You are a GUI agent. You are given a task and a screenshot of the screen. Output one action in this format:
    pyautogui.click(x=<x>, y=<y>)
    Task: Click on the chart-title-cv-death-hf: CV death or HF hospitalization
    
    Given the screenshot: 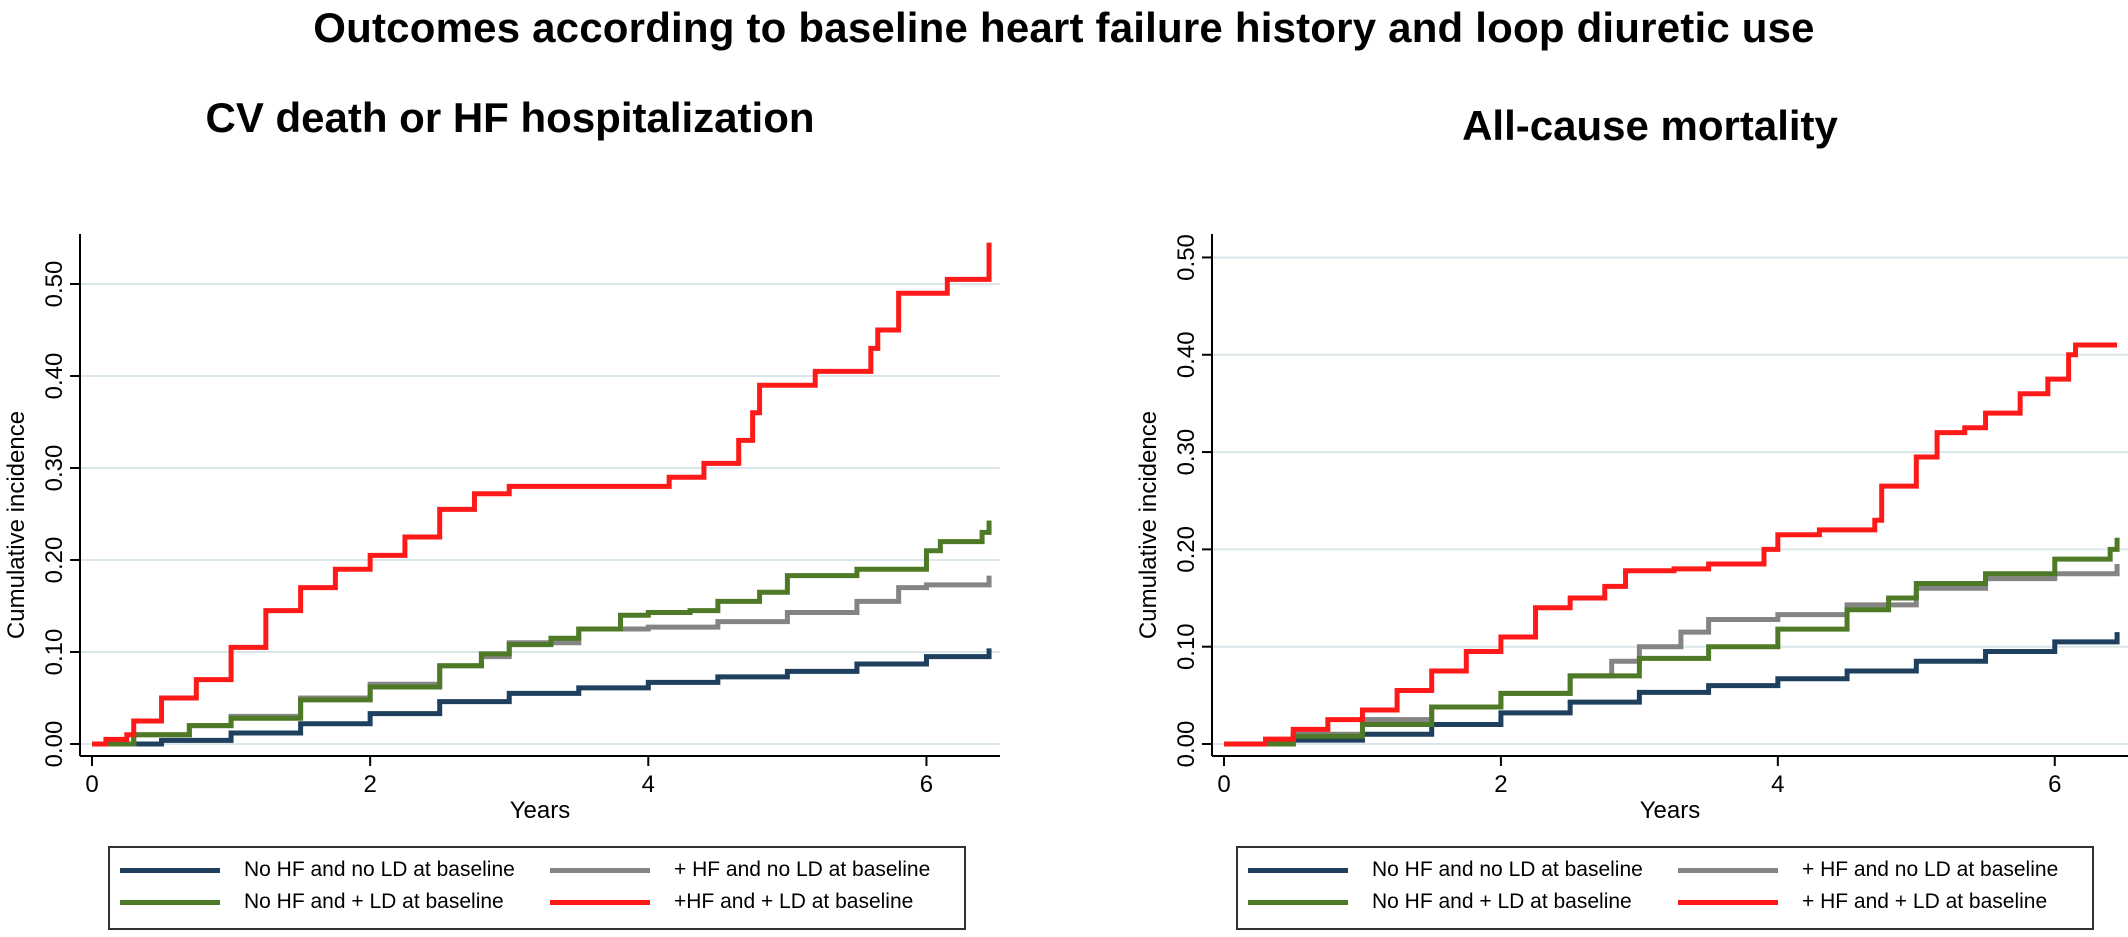 What is the action you would take?
    pyautogui.click(x=510, y=117)
    